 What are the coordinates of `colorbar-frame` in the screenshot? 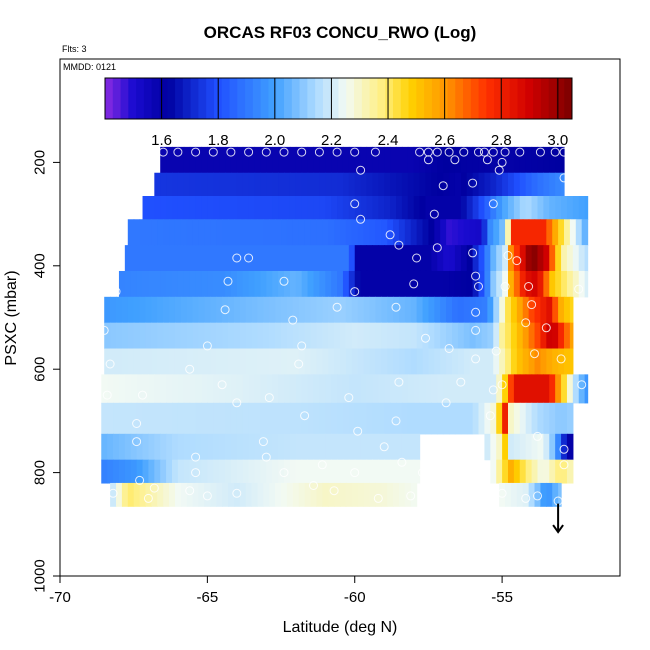 It's located at (338, 98).